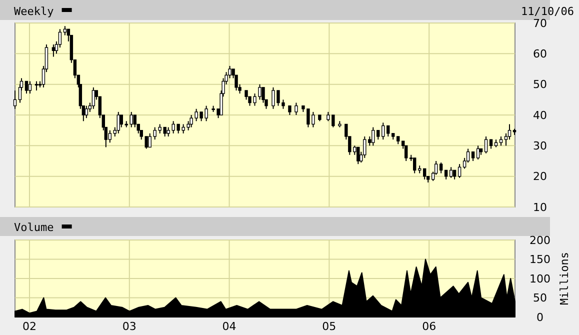  Describe the element at coordinates (429, 326) in the screenshot. I see `x-tick-label: 06` at that location.